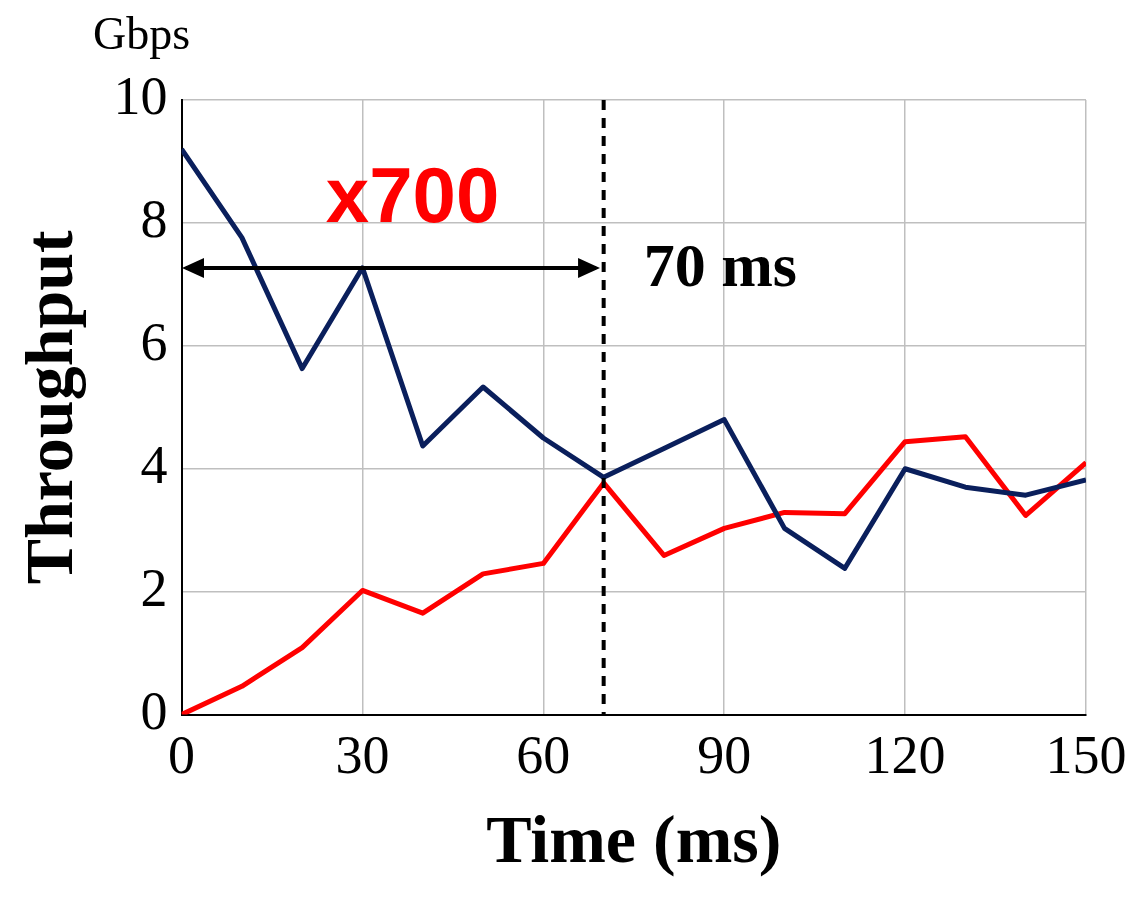 The image size is (1141, 899). I want to click on y-tick-label: 4, so click(154, 464).